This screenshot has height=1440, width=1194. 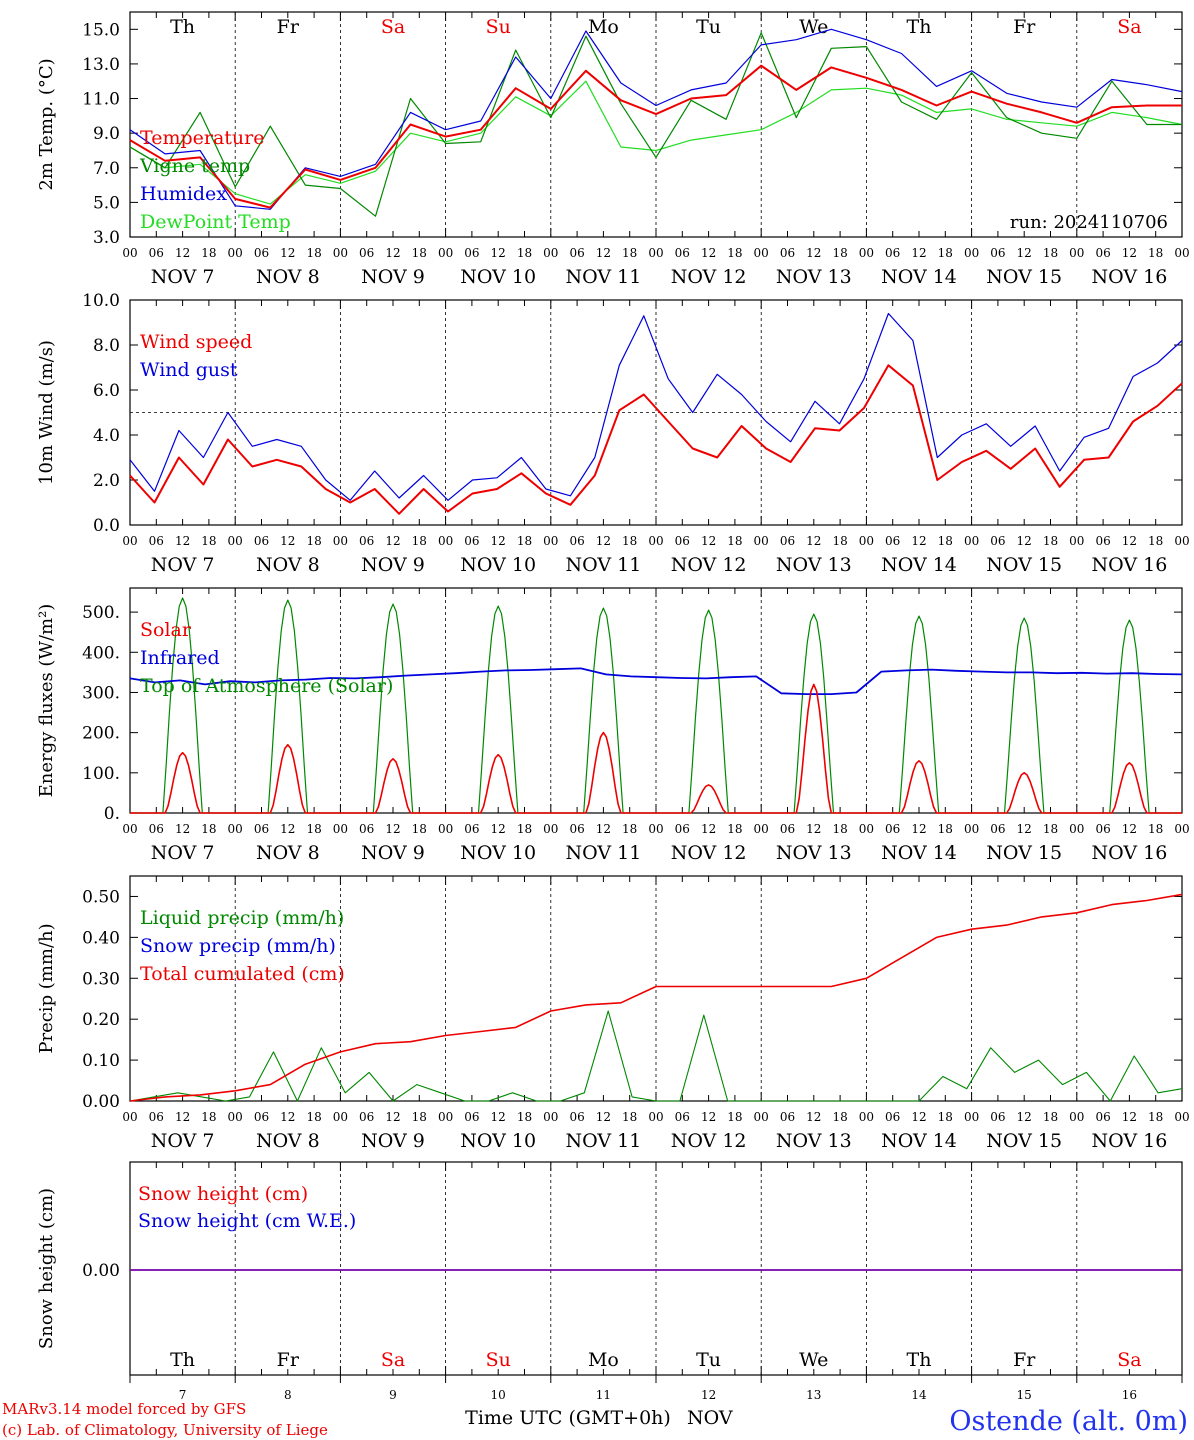 I want to click on x-axis-month: NOV, so click(x=710, y=1418).